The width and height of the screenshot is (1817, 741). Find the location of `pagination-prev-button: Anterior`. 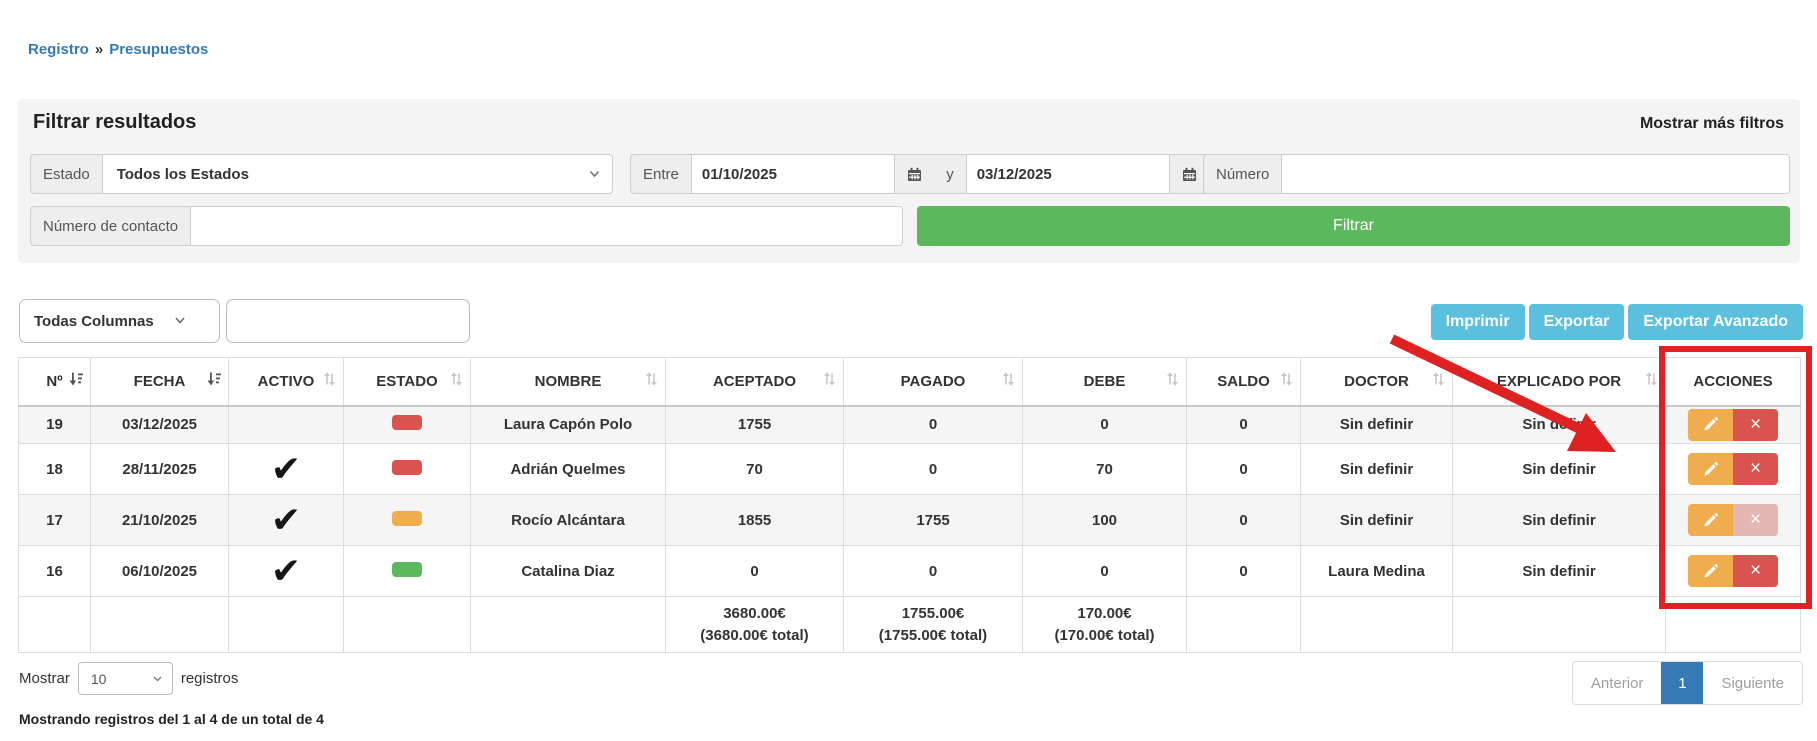

pagination-prev-button: Anterior is located at coordinates (1617, 683).